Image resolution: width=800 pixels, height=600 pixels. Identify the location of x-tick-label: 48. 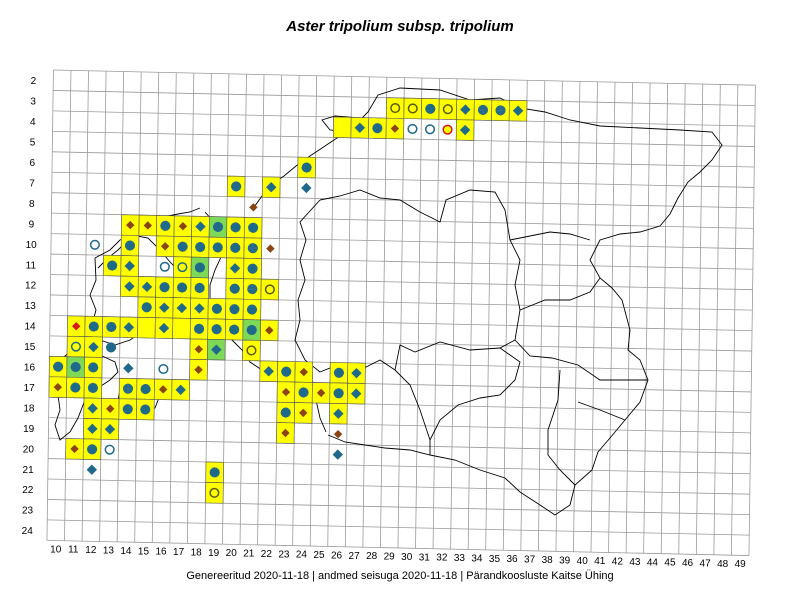
(723, 564).